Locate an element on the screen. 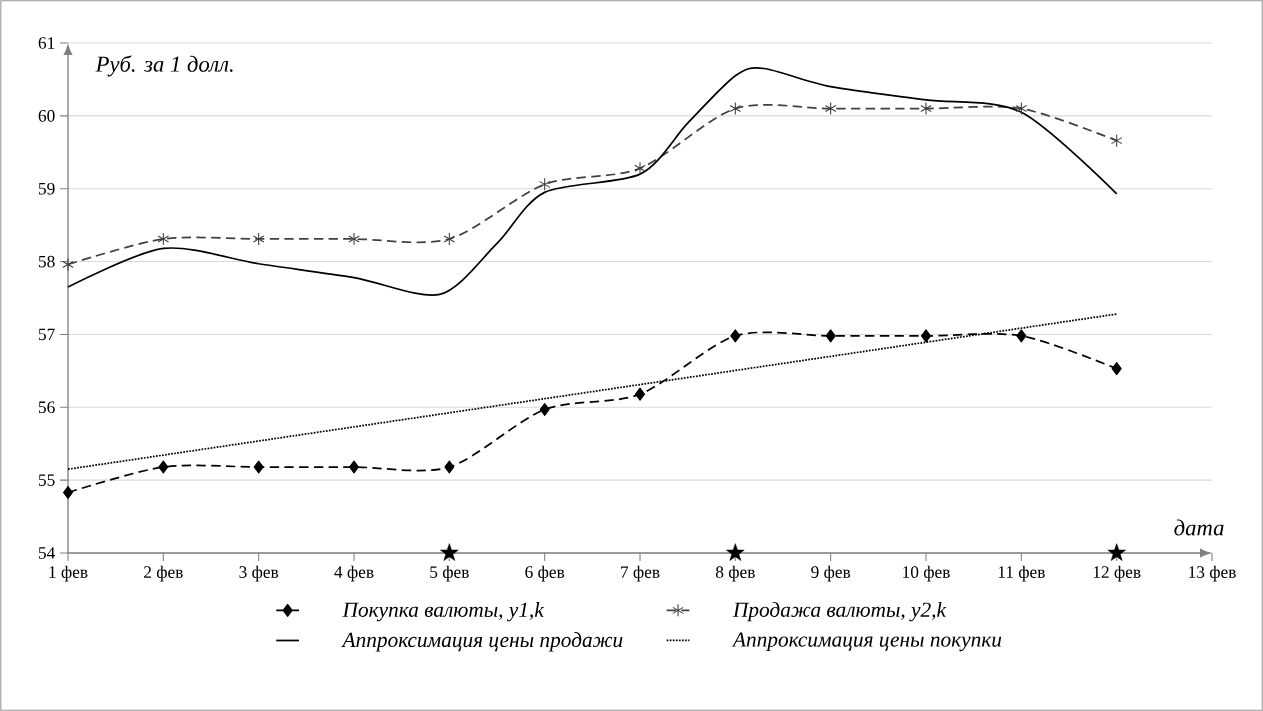 The width and height of the screenshot is (1263, 711). y-tick-label: 60 is located at coordinates (46, 116).